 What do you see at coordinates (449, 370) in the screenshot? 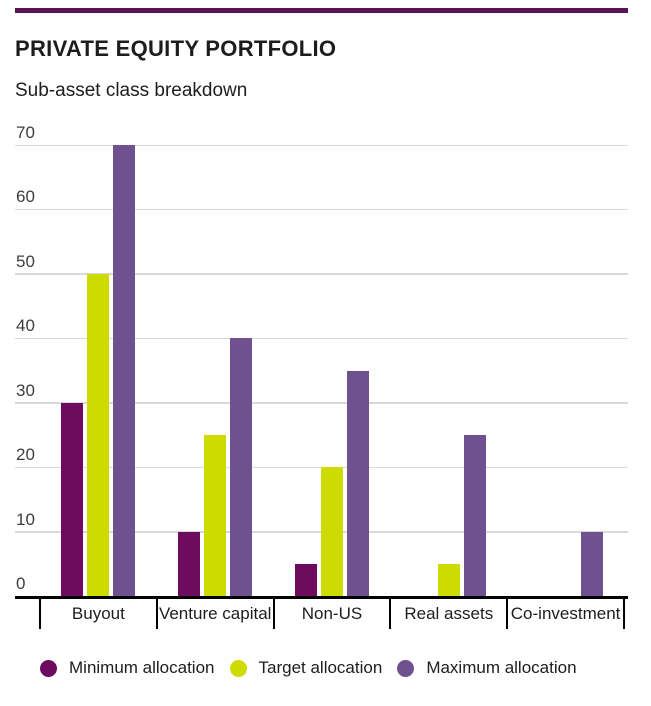
I see `bar-group-real-assets` at bounding box center [449, 370].